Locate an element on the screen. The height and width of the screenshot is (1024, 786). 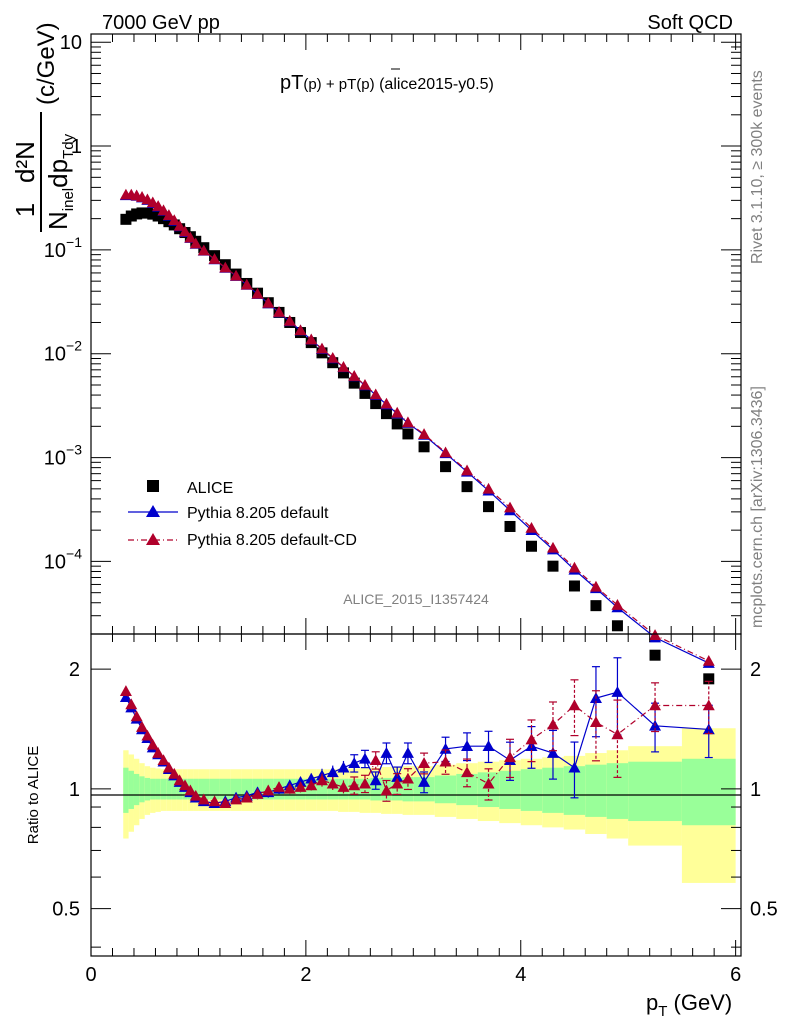
header-right: Soft QCD is located at coordinates (690, 23).